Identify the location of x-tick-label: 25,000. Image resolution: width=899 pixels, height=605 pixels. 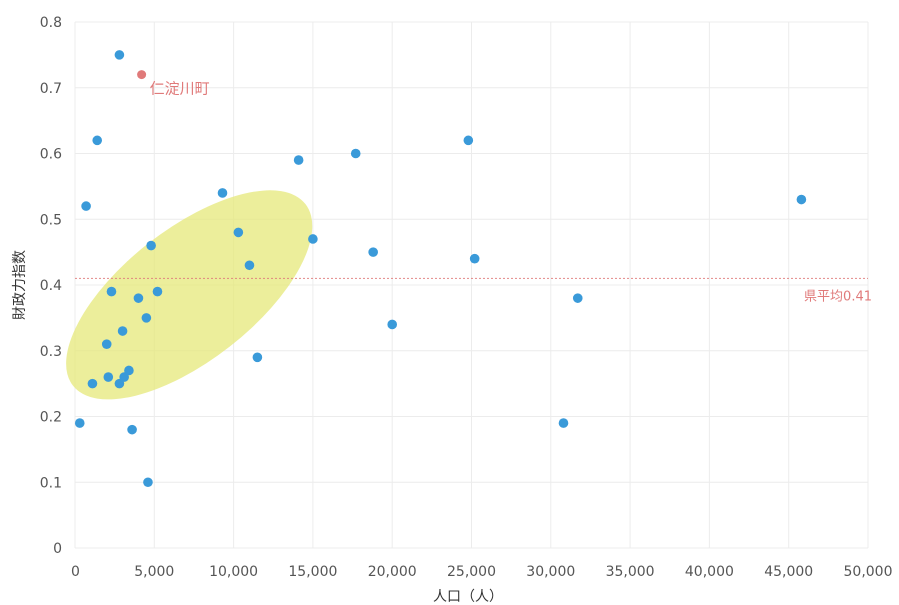
(471, 572).